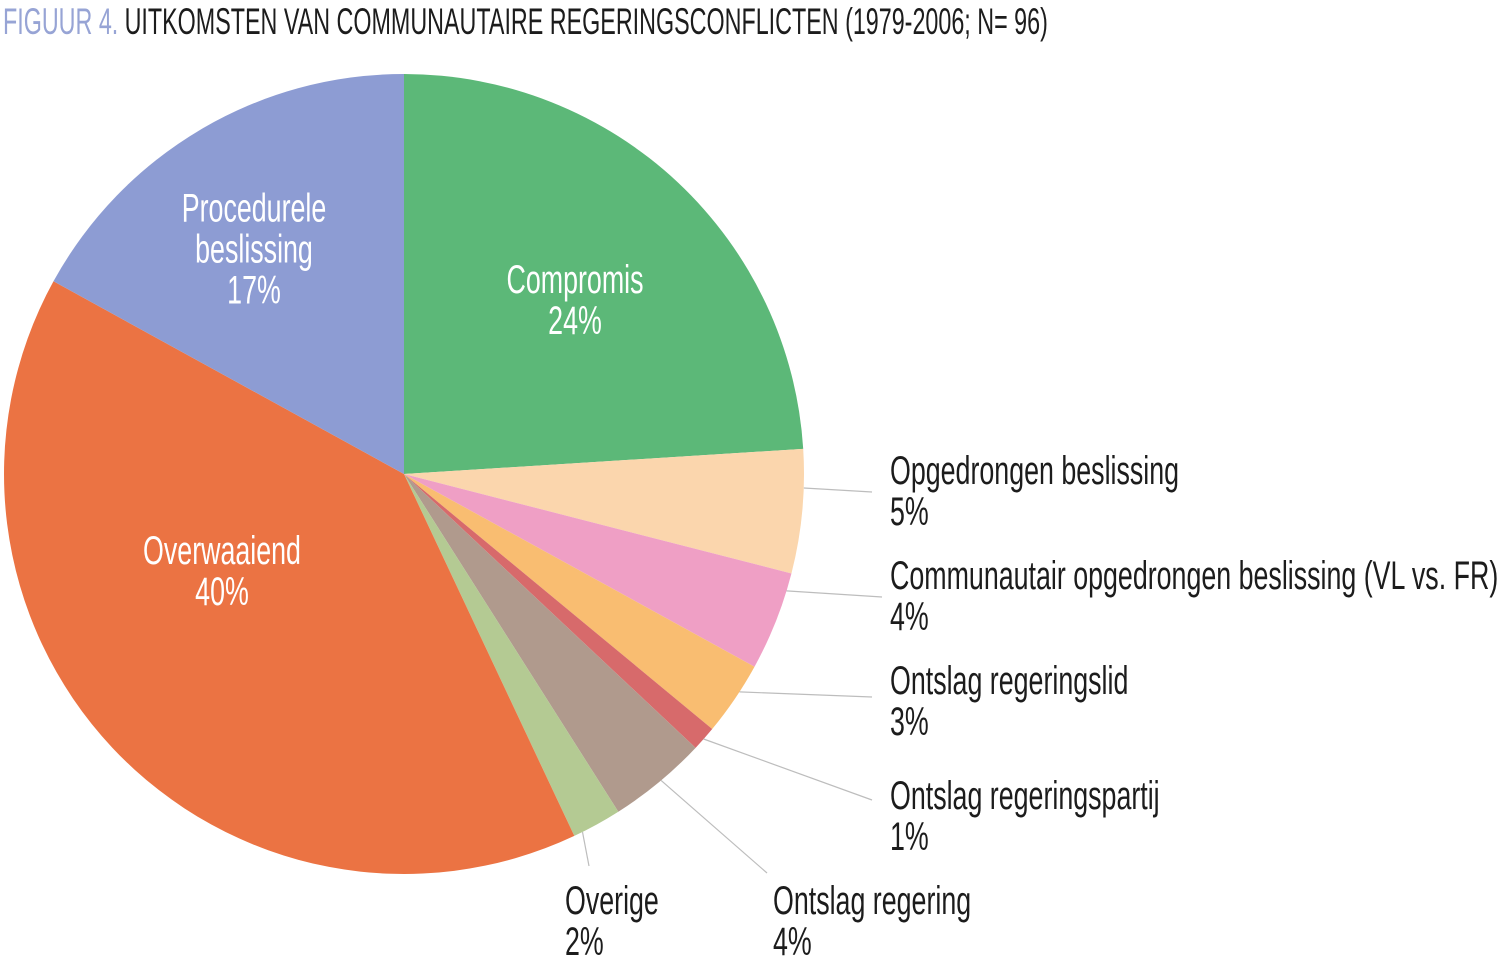  I want to click on slice-label-text: Overwaaiend, so click(222, 551).